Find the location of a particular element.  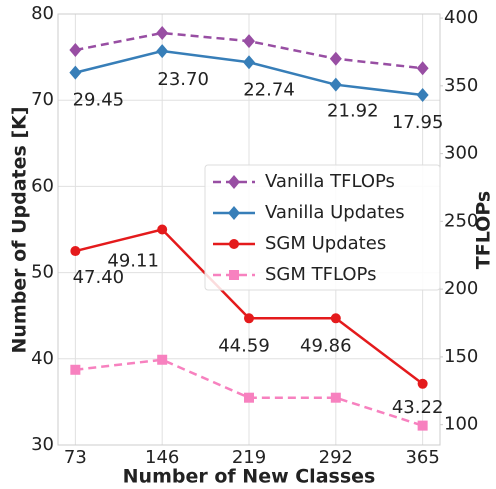

y-tick-label: 80 is located at coordinates (42, 13).